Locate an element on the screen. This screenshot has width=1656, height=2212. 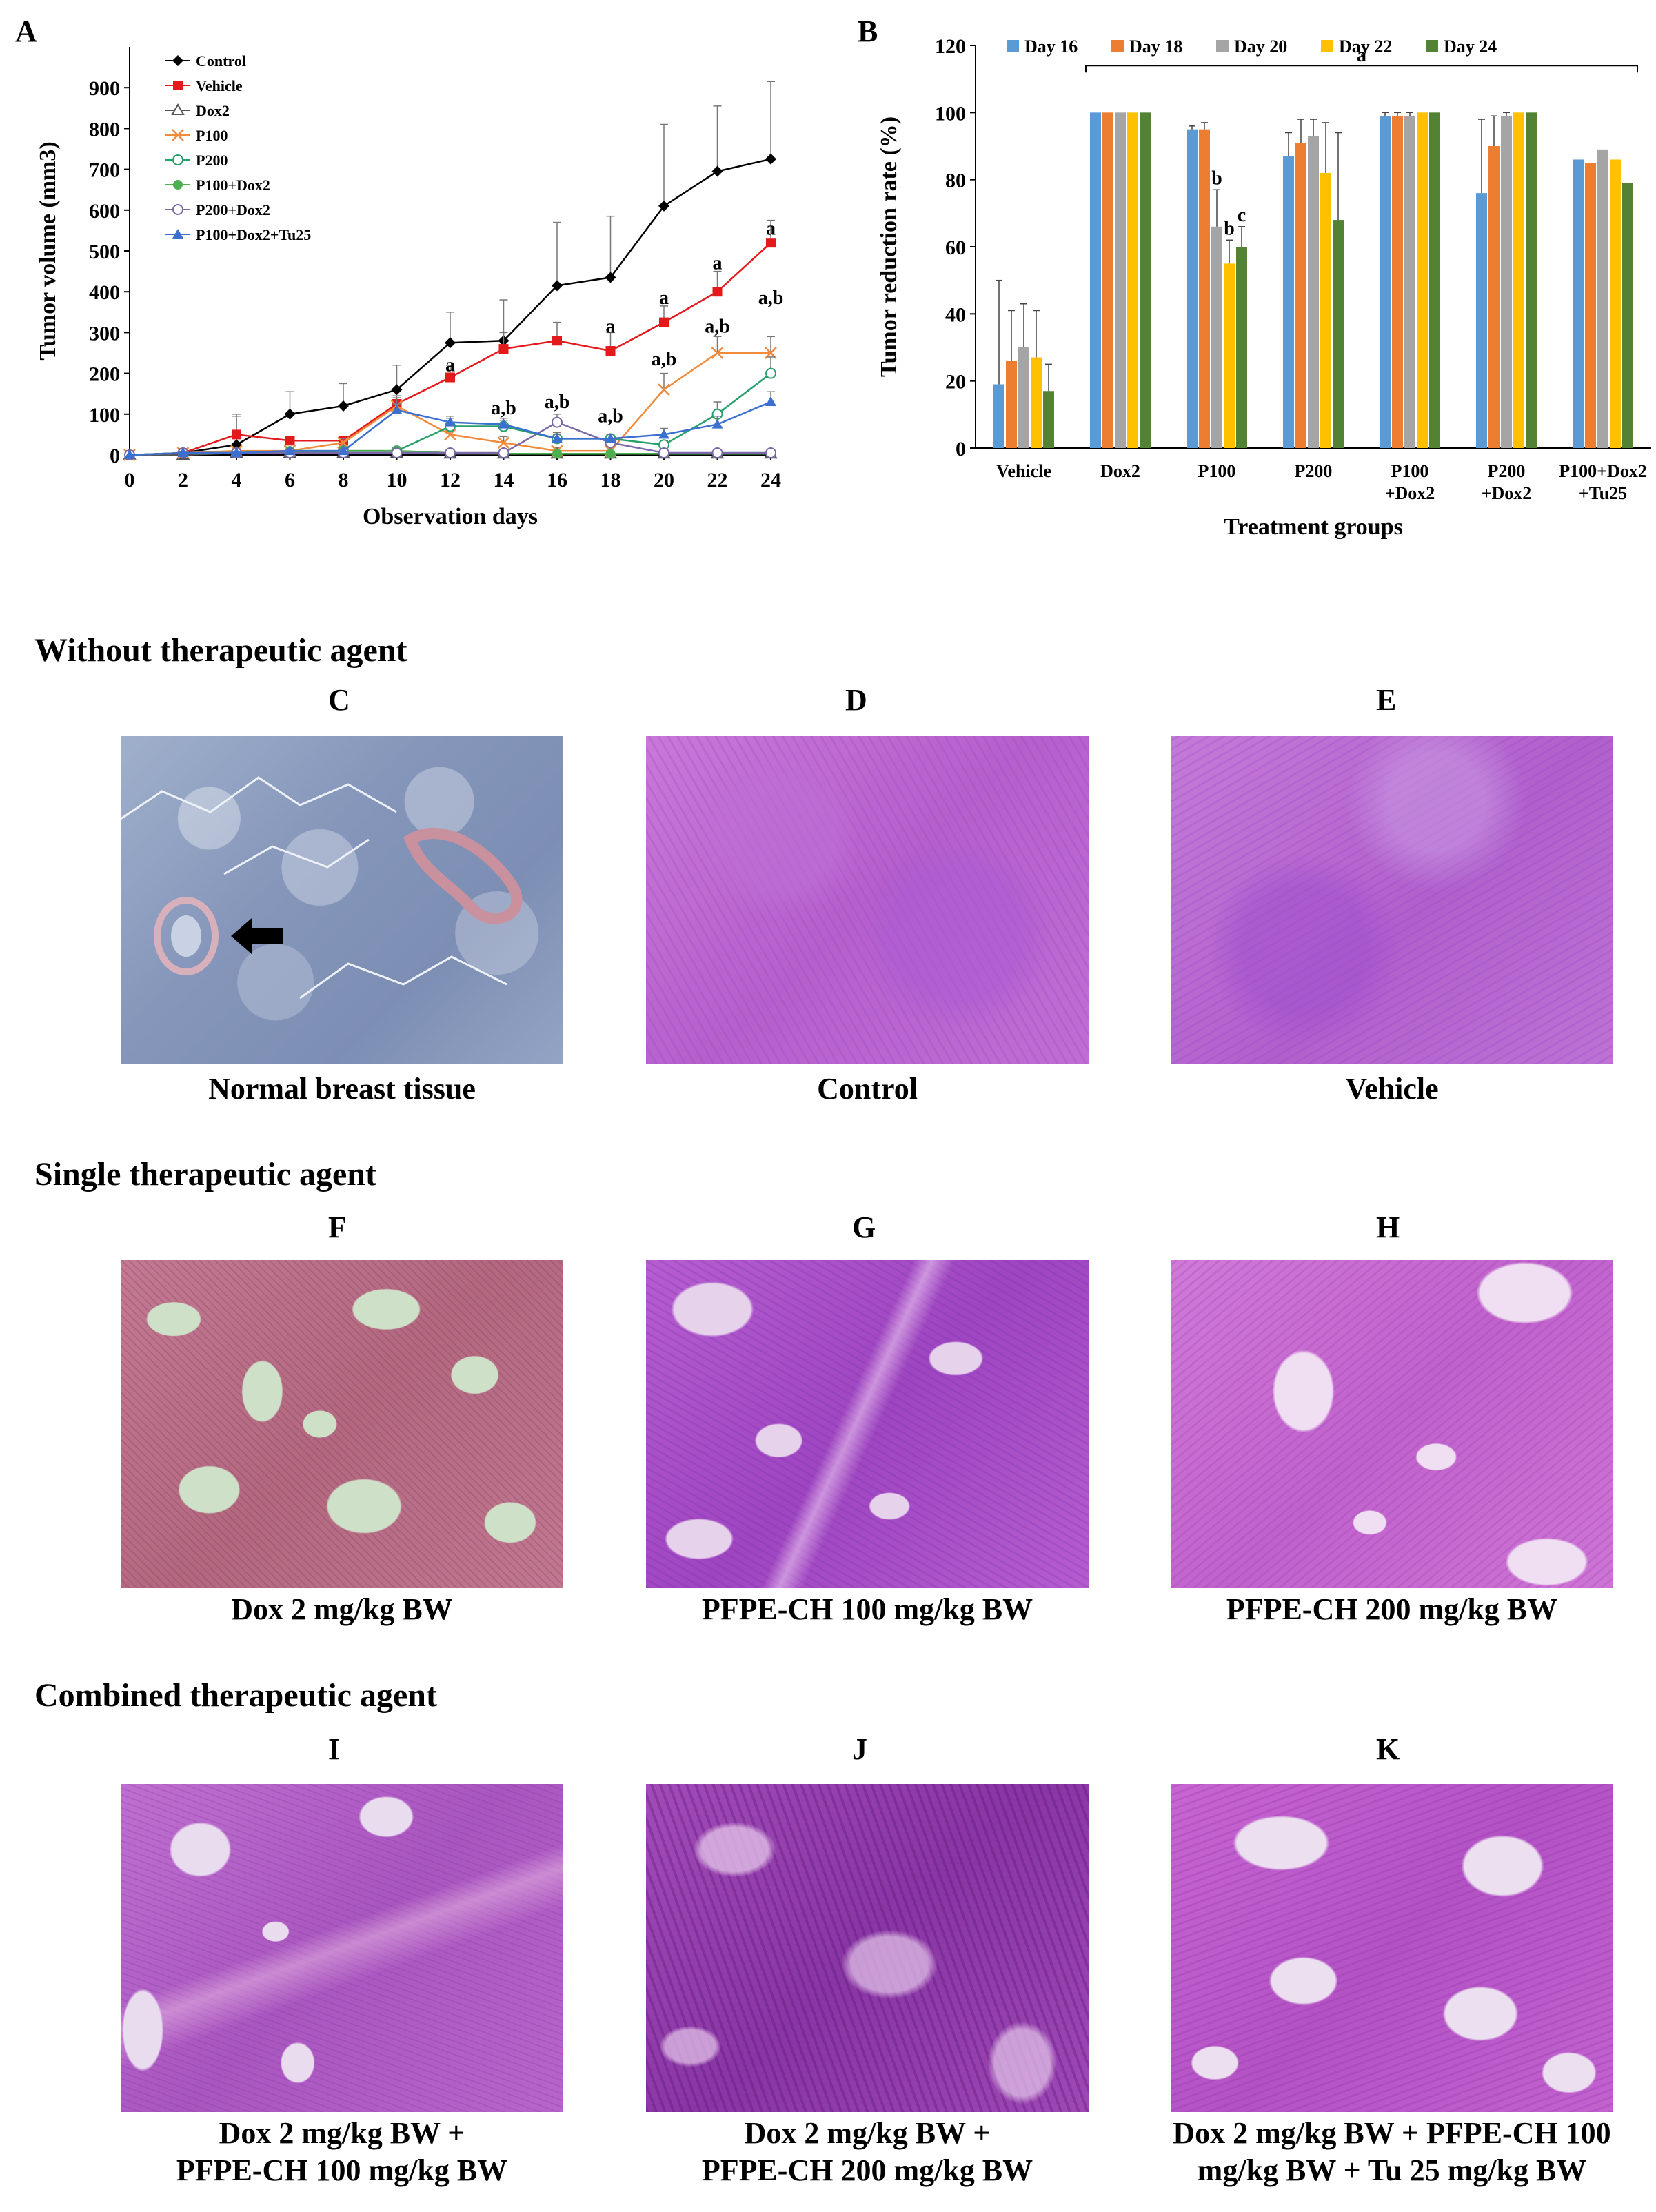
x-tick-label: 14 is located at coordinates (504, 480).